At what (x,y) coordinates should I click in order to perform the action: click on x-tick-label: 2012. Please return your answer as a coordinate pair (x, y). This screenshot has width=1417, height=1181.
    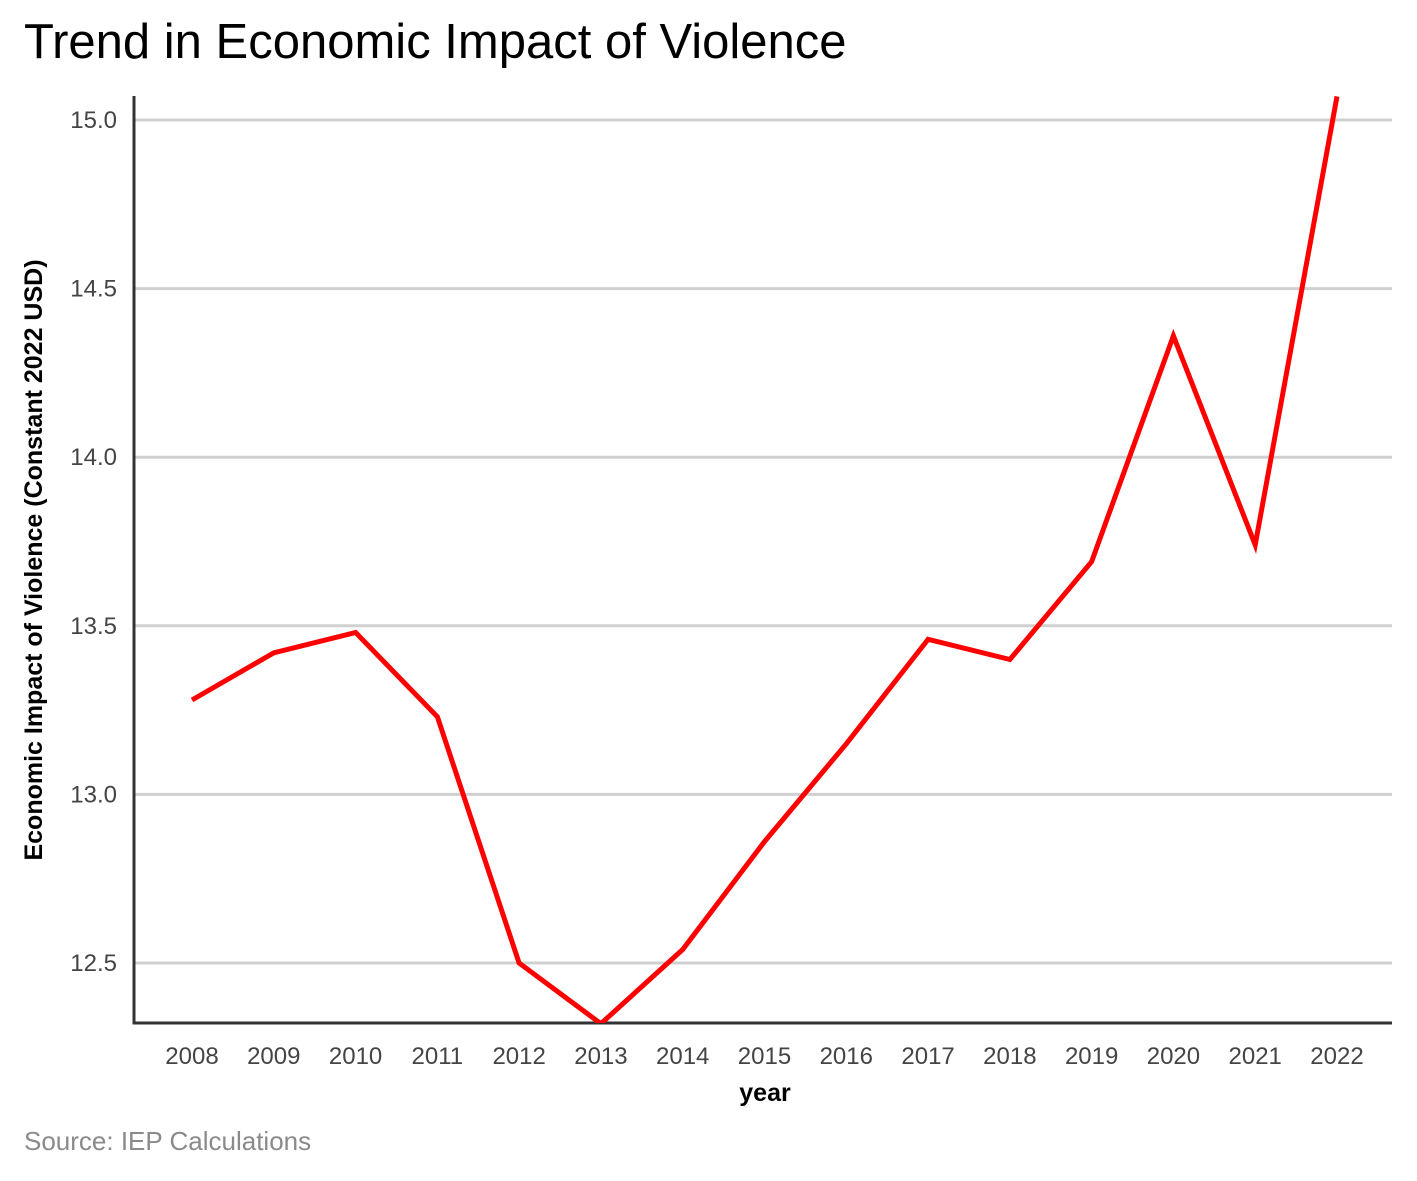
    Looking at the image, I should click on (518, 1056).